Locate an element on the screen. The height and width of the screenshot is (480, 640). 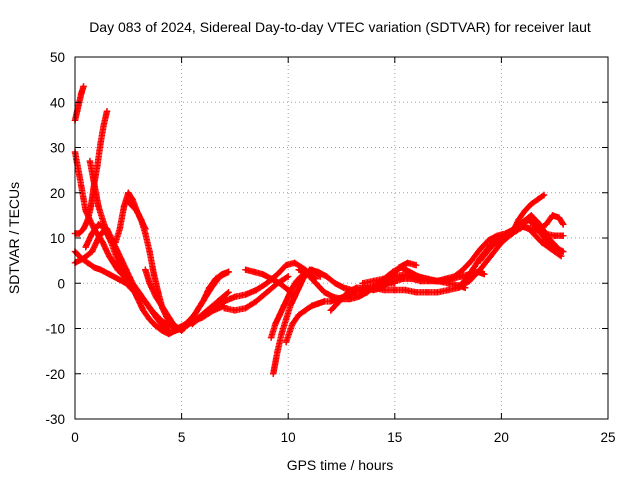
x-tick-label: 10 is located at coordinates (288, 437).